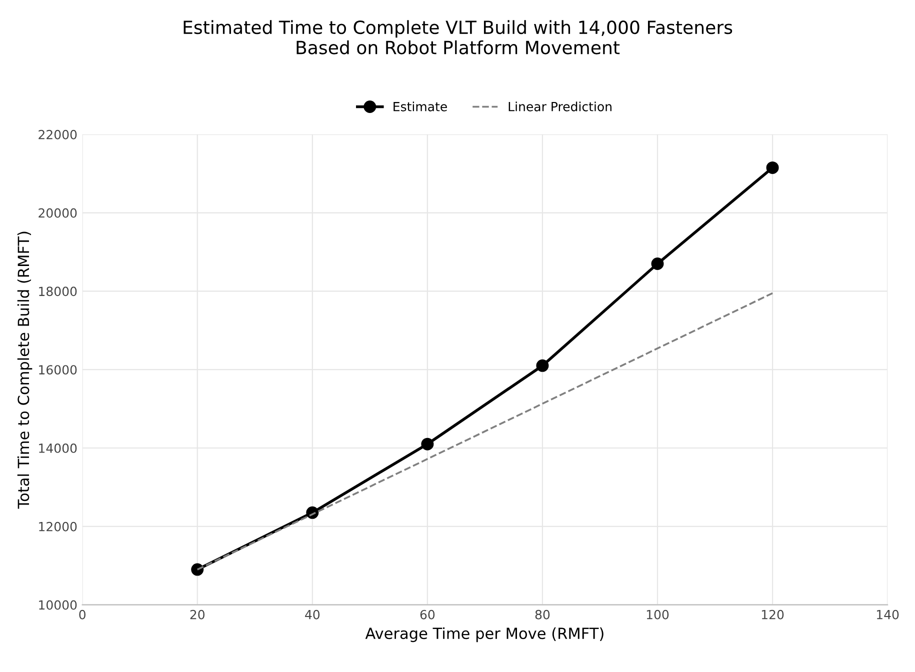  Describe the element at coordinates (312, 615) in the screenshot. I see `x-tick-label: 40` at that location.